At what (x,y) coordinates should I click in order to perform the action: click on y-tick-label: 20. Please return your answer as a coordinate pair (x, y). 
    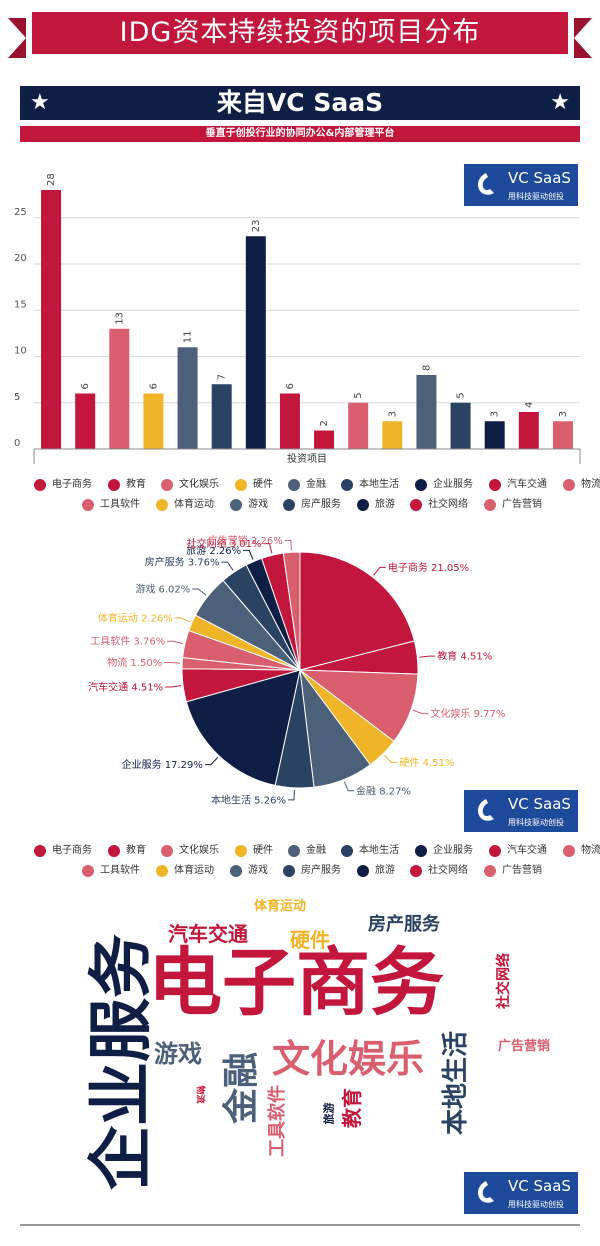
    Looking at the image, I should click on (20, 258).